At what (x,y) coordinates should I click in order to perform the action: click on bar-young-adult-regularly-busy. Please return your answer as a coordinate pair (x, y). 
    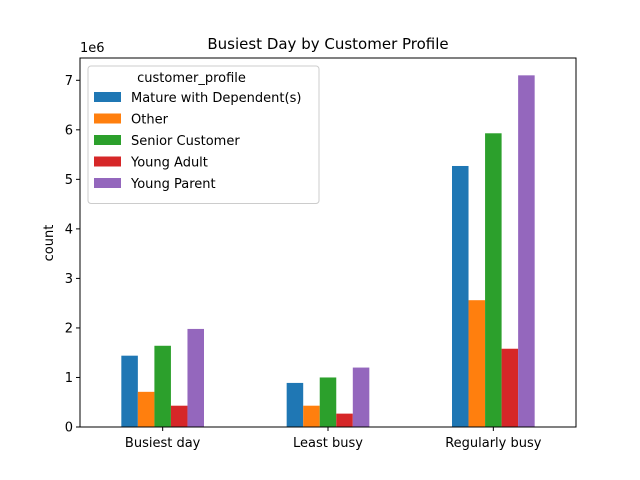
    Looking at the image, I should click on (510, 387).